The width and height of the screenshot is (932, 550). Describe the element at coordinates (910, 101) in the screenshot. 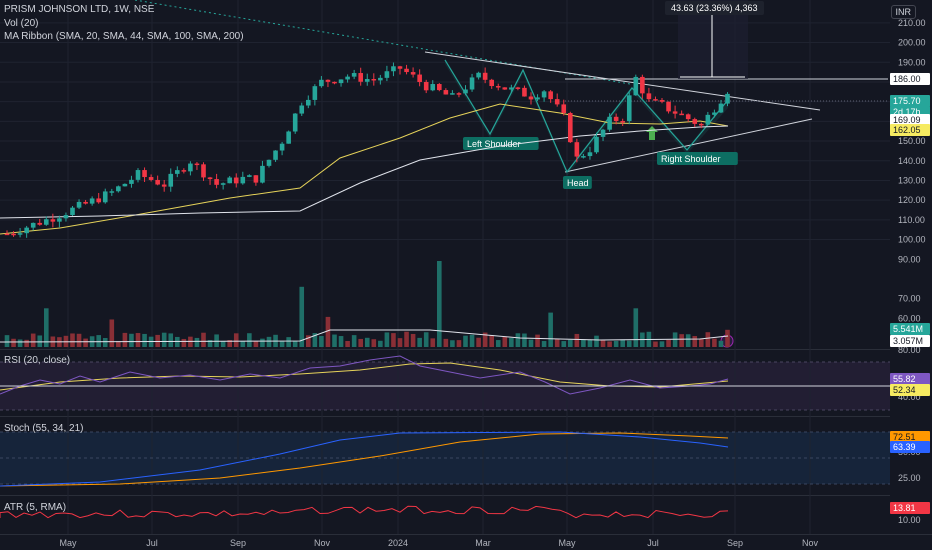

I see `price-tag-bg` at that location.